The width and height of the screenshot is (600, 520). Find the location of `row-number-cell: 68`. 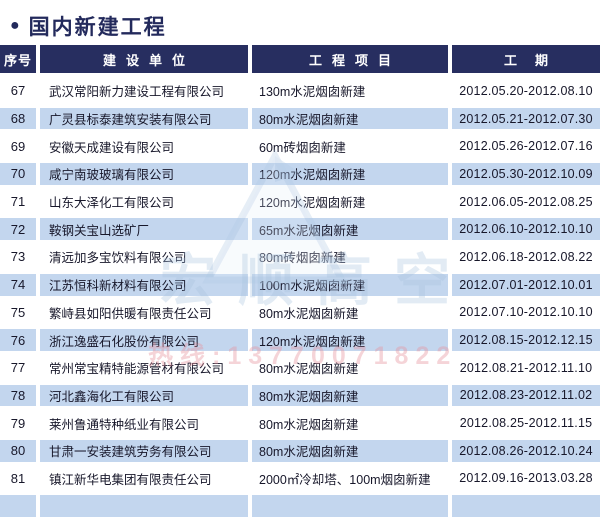

row-number-cell: 68 is located at coordinates (18, 118).